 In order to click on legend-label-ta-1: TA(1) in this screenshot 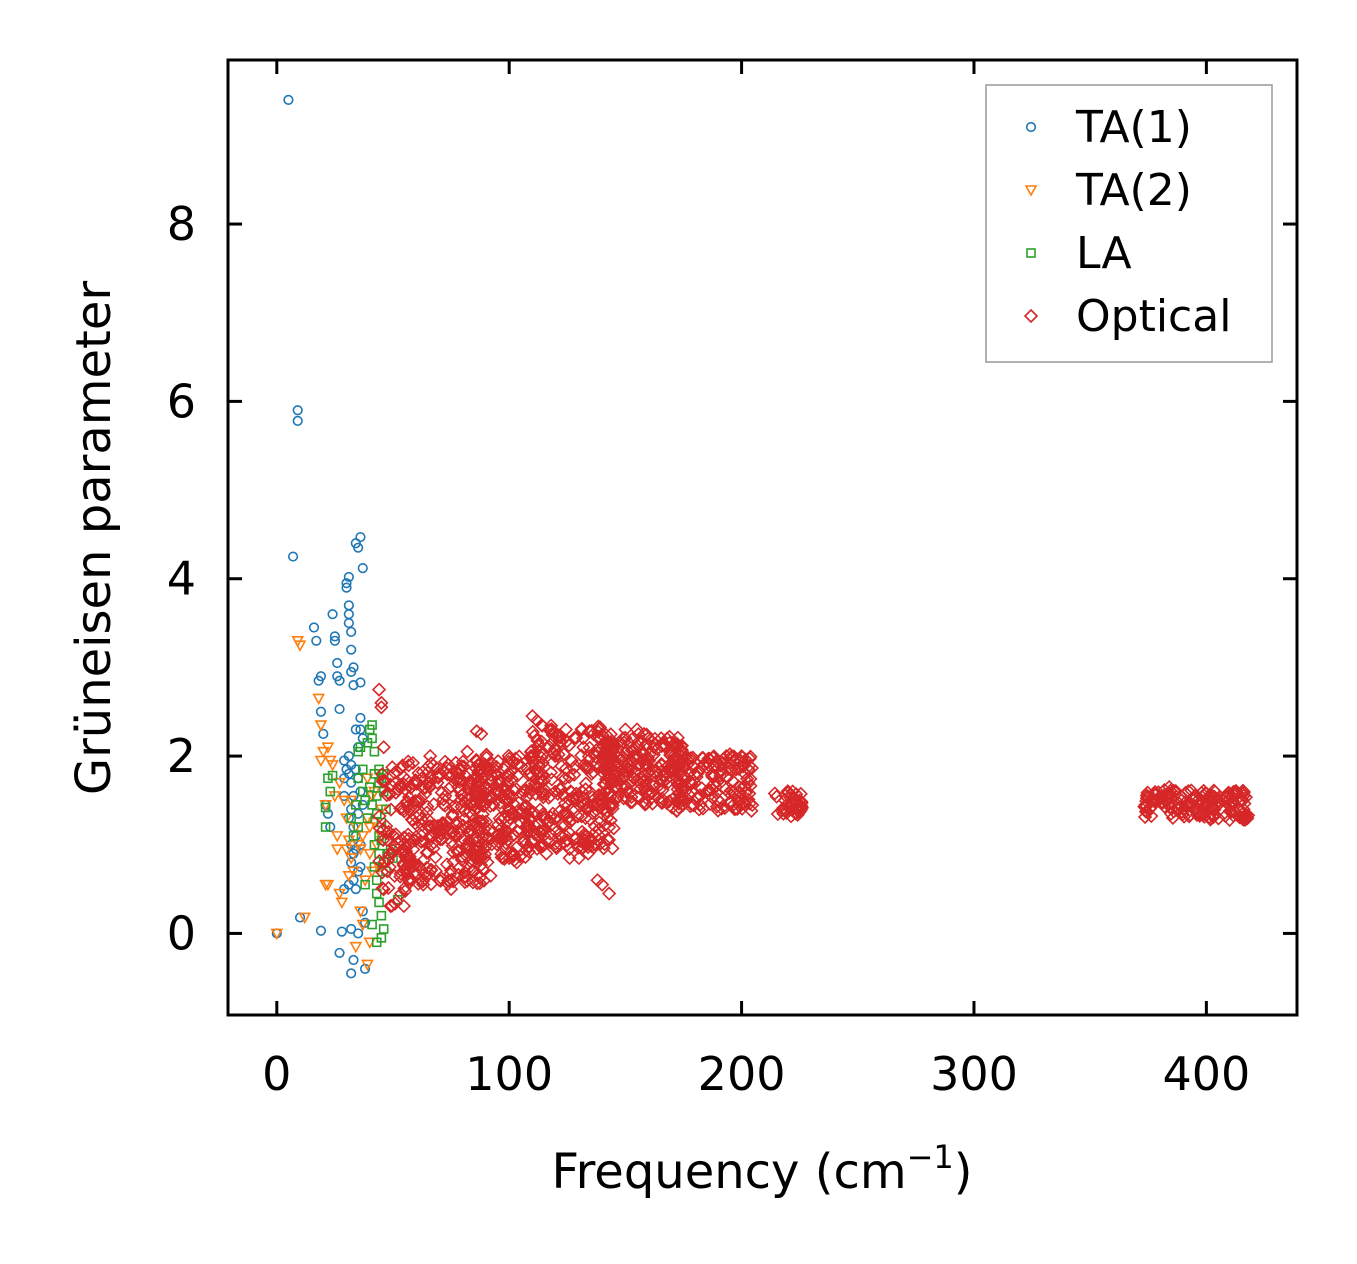, I will do `click(1133, 127)`.